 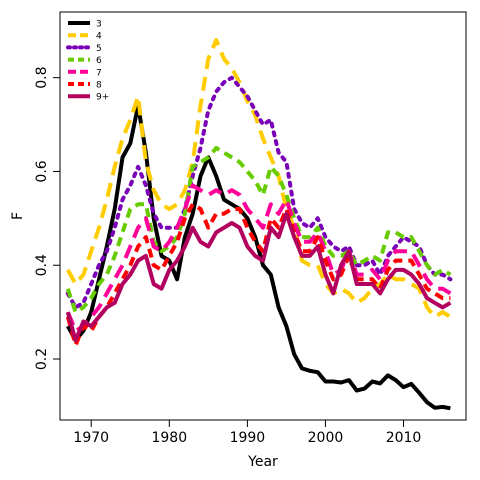 I want to click on legend-label: 6, so click(x=99, y=61).